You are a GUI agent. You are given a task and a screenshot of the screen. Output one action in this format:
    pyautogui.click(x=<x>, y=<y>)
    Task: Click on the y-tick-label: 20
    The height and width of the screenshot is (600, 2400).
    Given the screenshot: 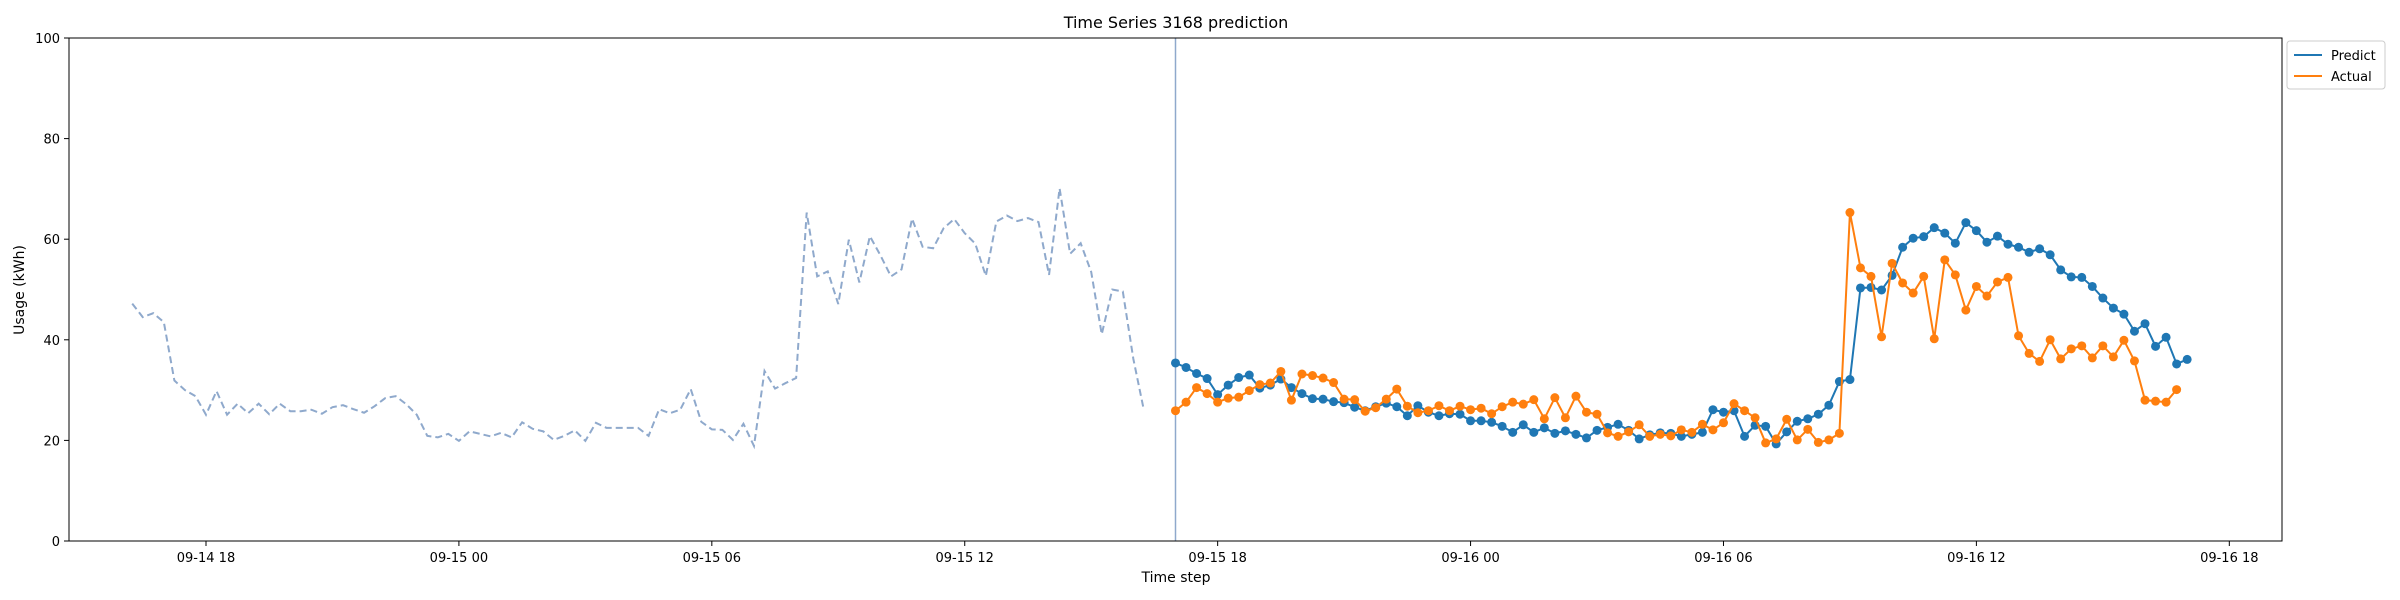 What is the action you would take?
    pyautogui.click(x=51, y=441)
    